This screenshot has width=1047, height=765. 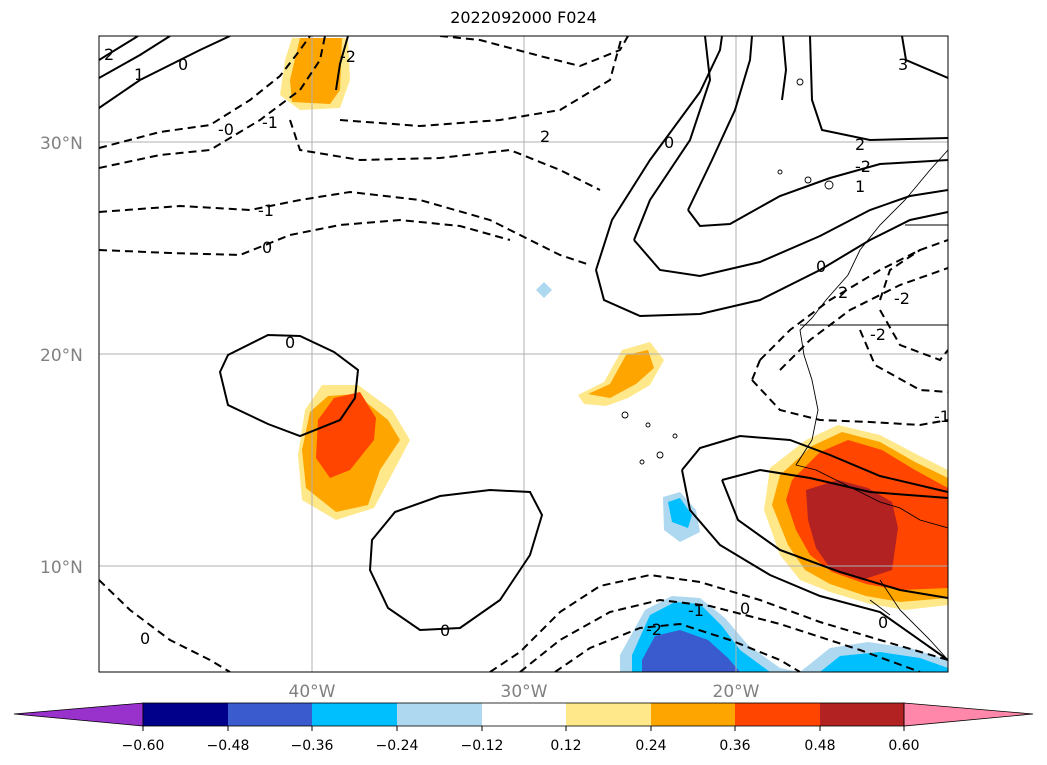 I want to click on colorbar-tick-label: 0.36, so click(x=734, y=746).